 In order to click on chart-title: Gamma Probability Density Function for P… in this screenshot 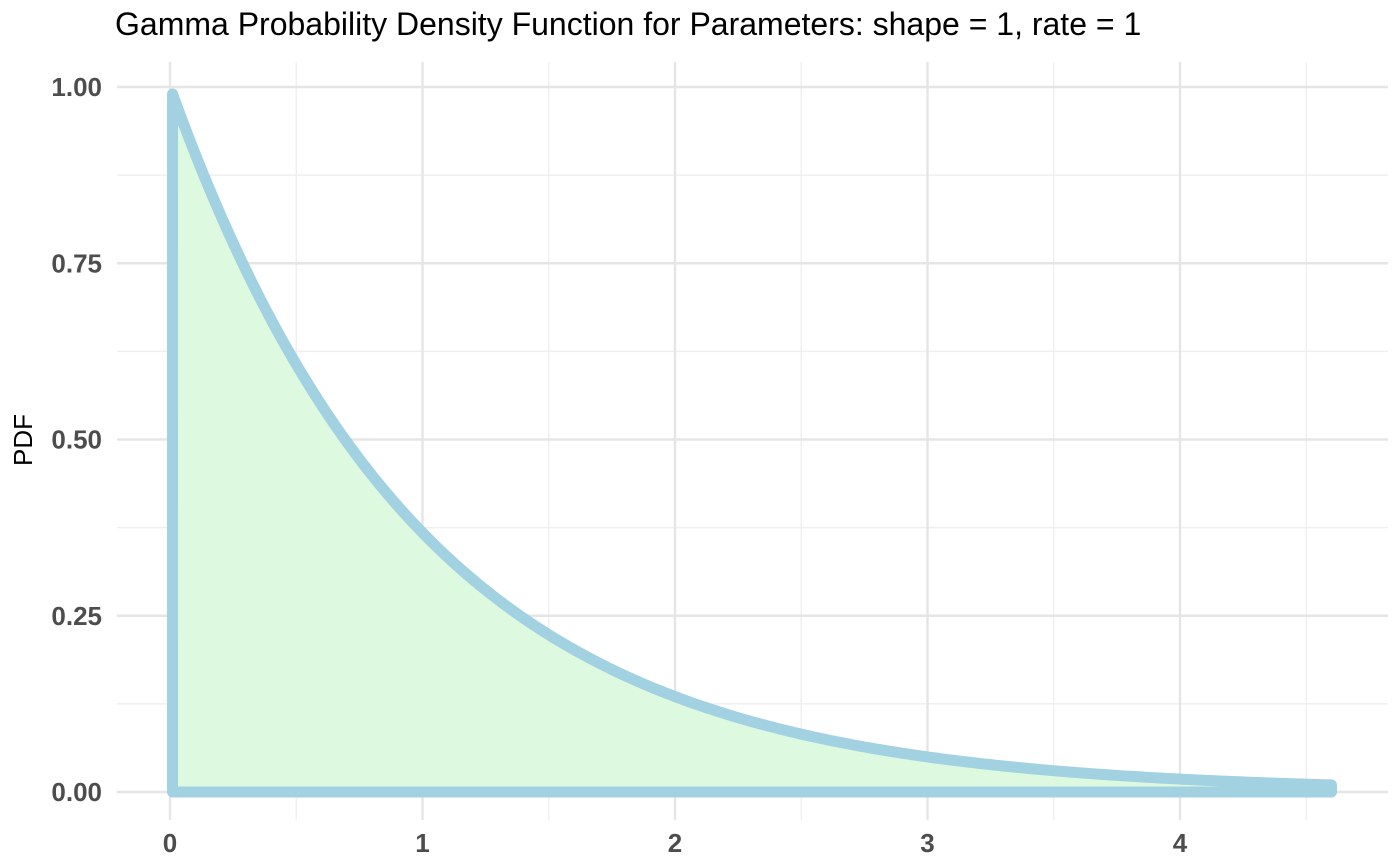, I will do `click(628, 24)`.